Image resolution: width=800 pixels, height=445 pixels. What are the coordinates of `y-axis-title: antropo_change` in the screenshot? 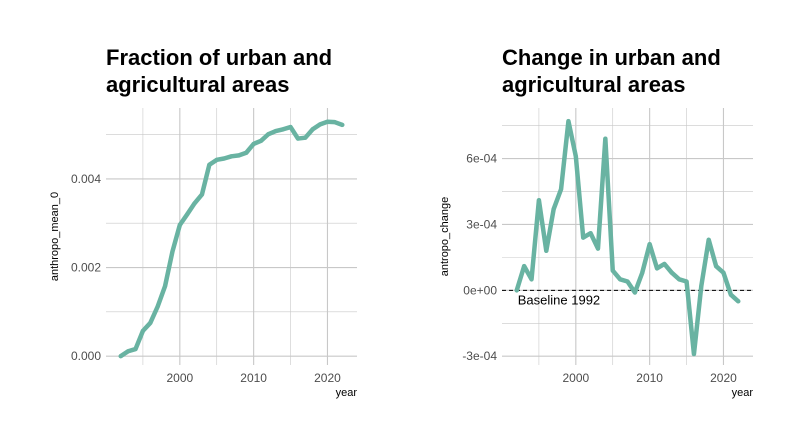 It's located at (445, 237).